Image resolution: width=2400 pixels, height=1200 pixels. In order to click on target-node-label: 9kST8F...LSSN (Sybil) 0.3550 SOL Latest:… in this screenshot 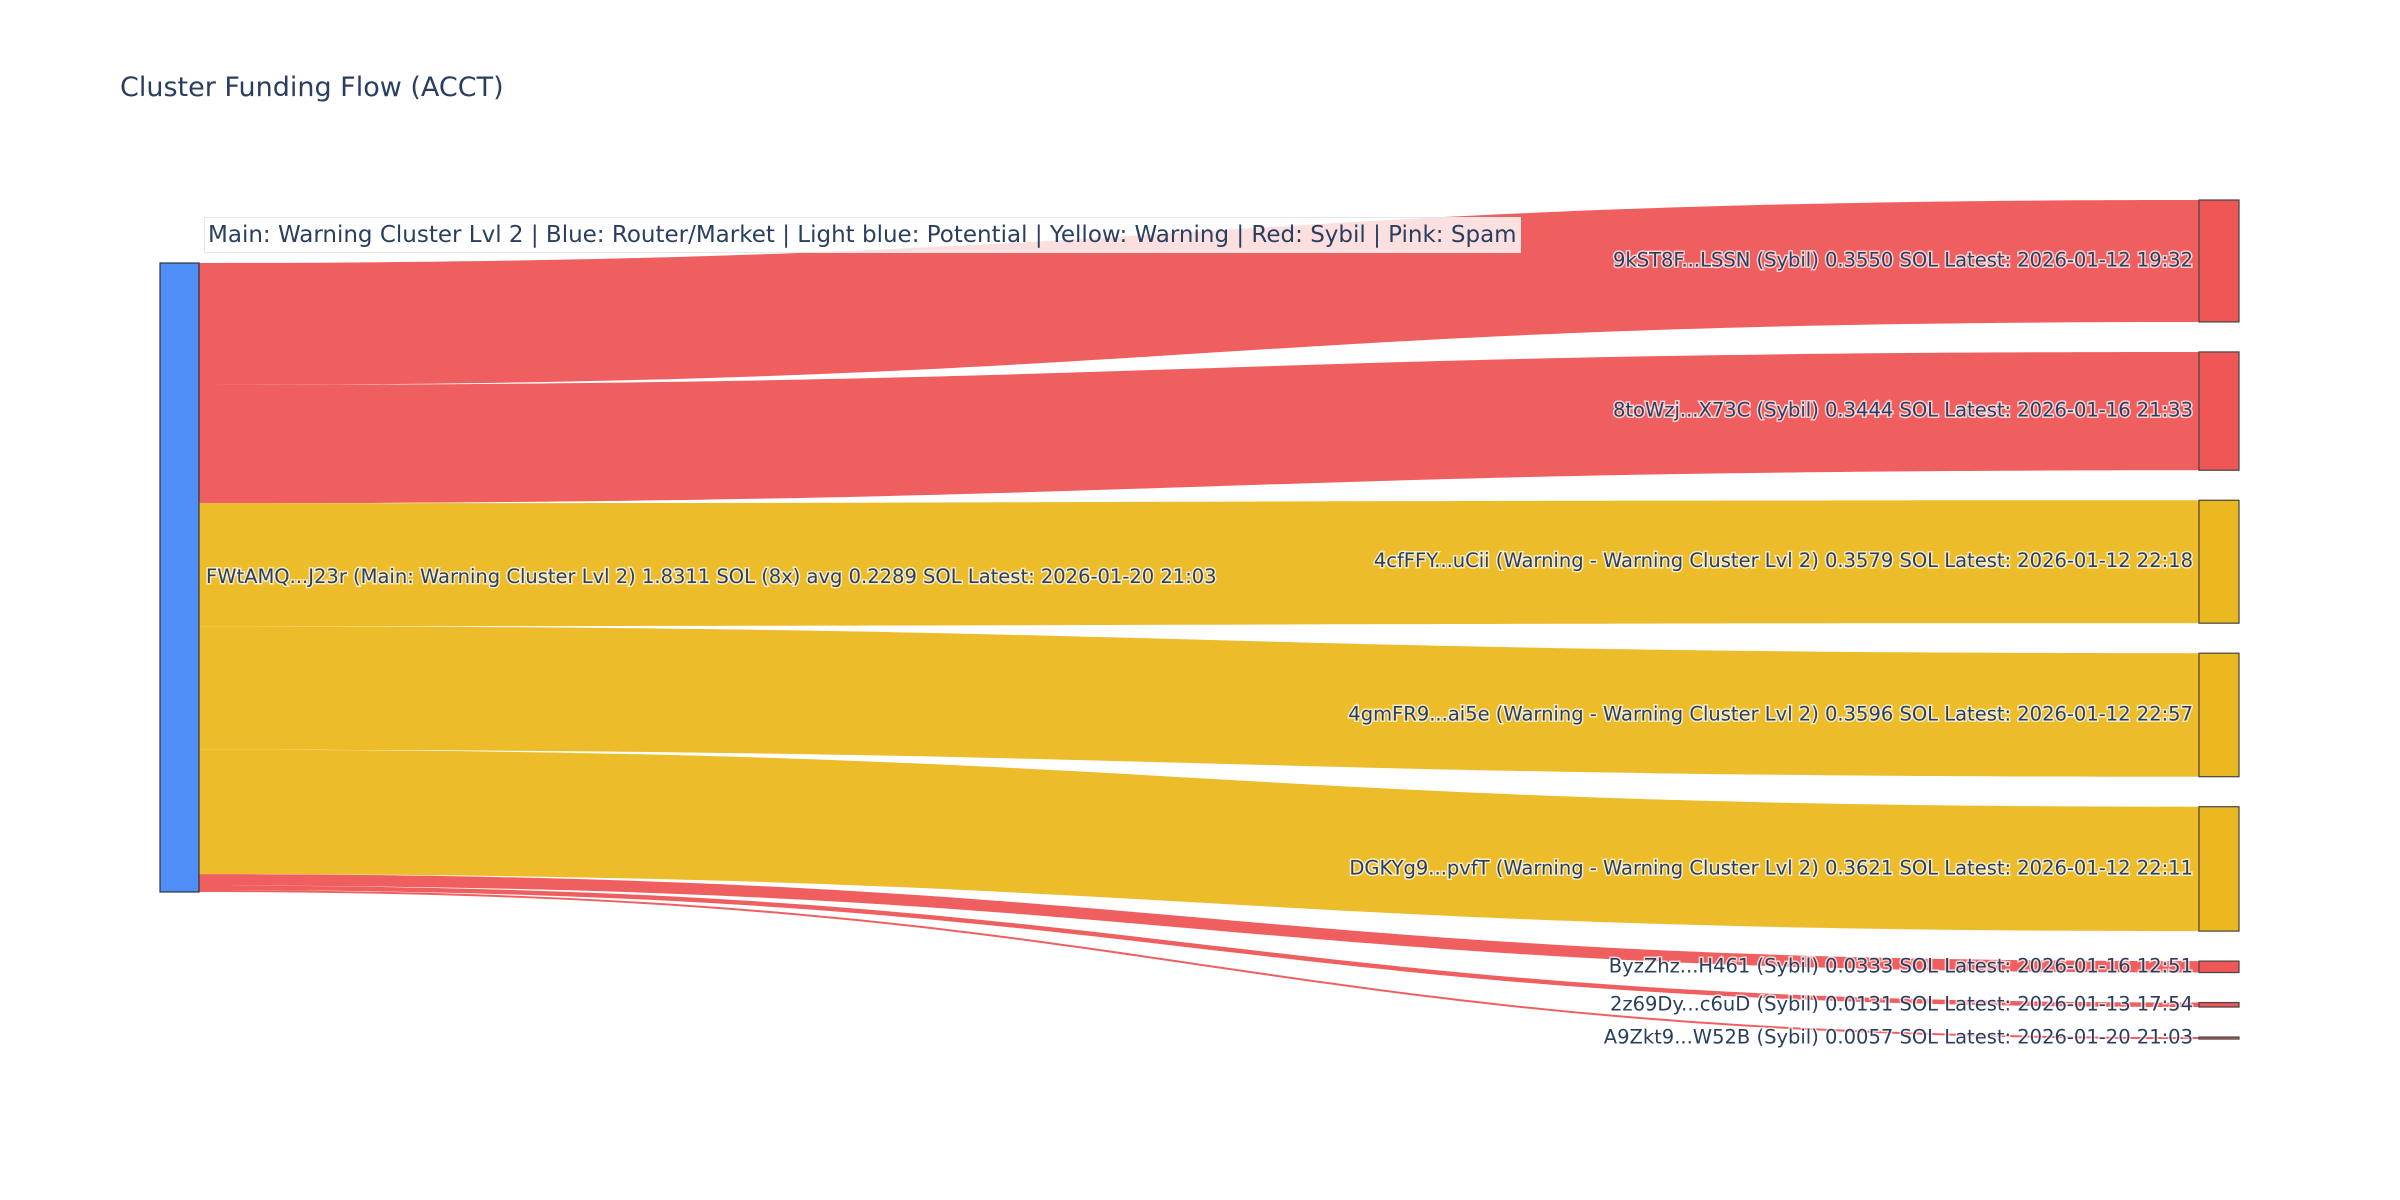, I will do `click(1903, 259)`.